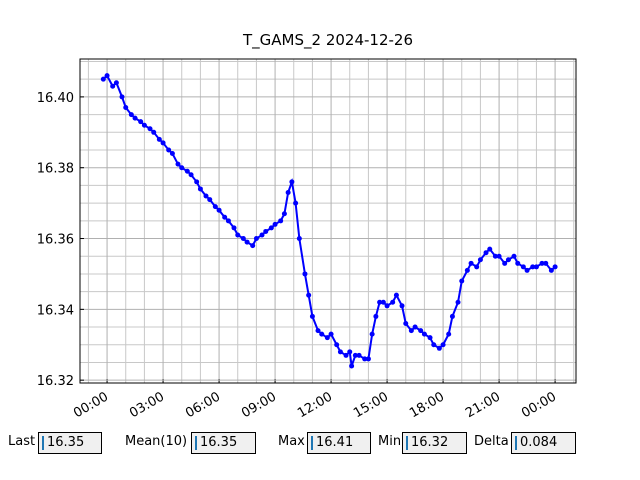  I want to click on y-tick-label: 16.40, so click(55, 98).